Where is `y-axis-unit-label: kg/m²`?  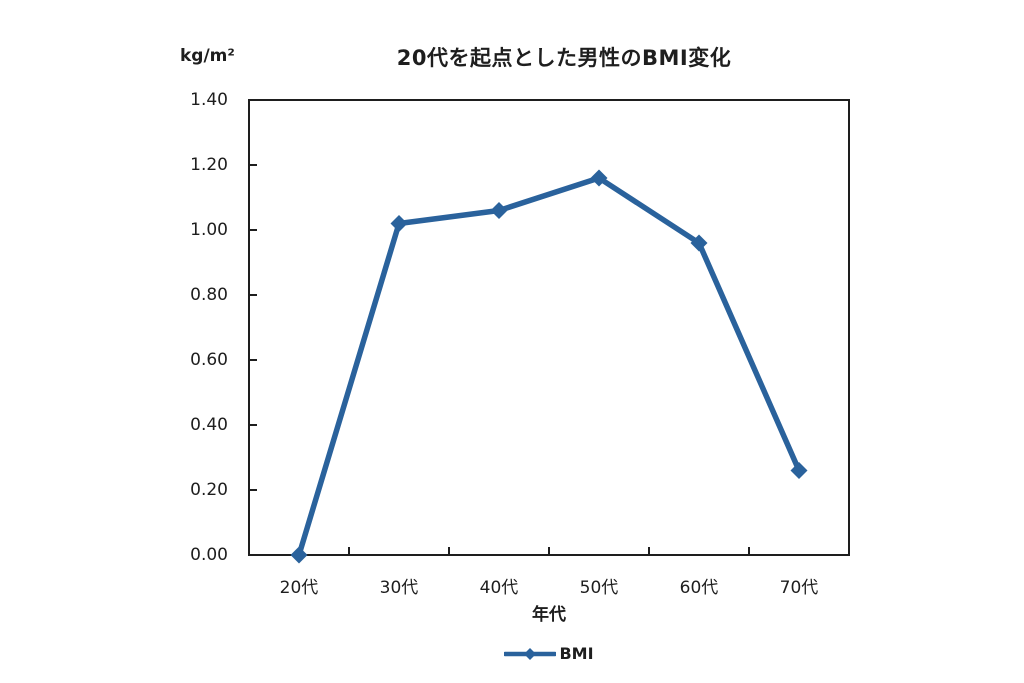 y-axis-unit-label: kg/m² is located at coordinates (207, 56).